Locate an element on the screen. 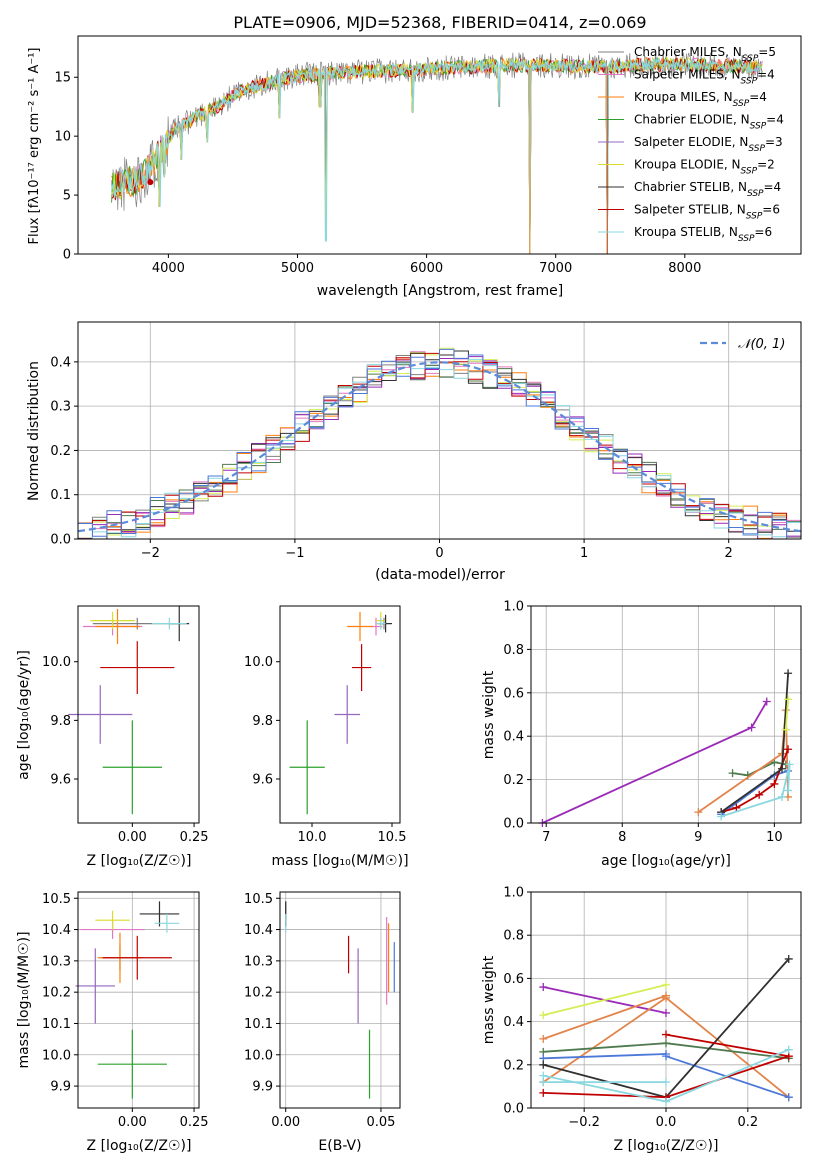  spectrum-marker is located at coordinates (150, 182).